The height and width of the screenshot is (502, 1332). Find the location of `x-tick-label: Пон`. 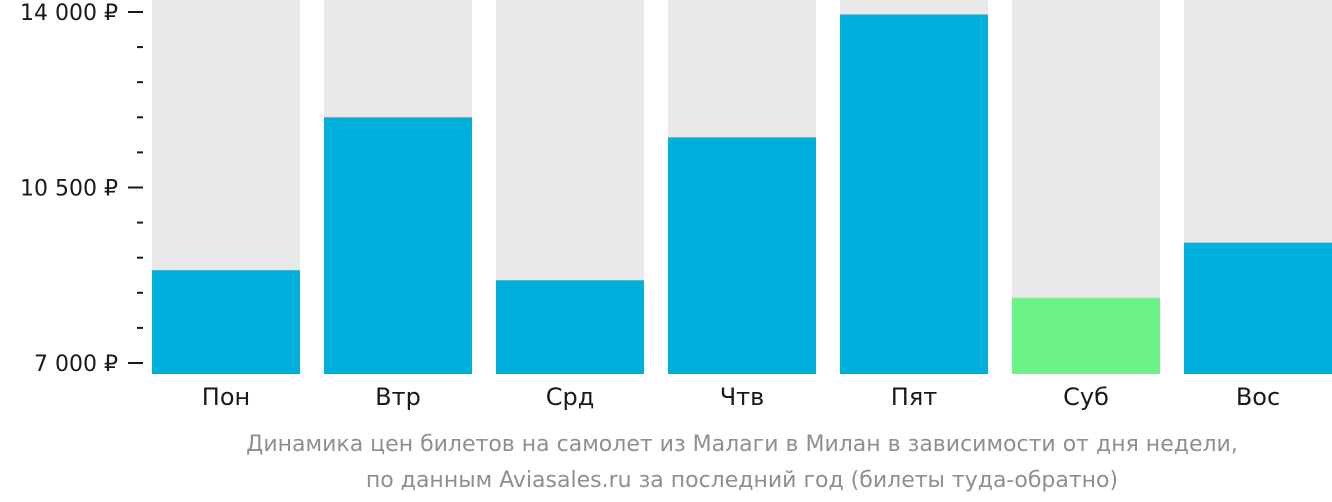

x-tick-label: Пон is located at coordinates (226, 397).